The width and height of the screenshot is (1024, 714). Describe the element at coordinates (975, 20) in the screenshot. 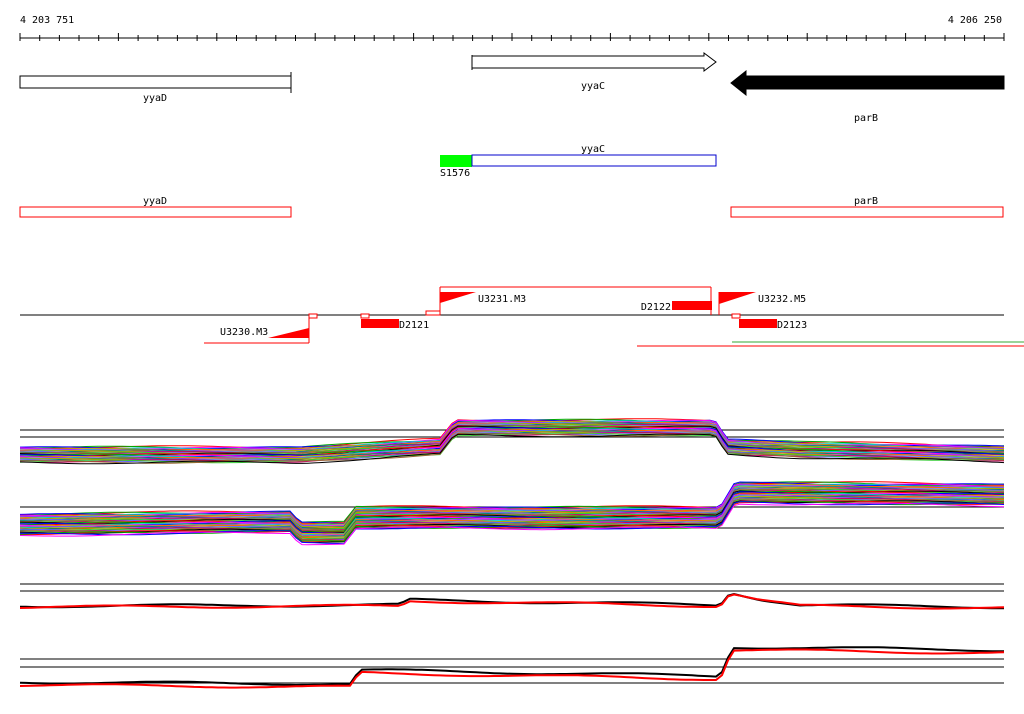

I see `ruler-end-label: 4 206 250` at that location.